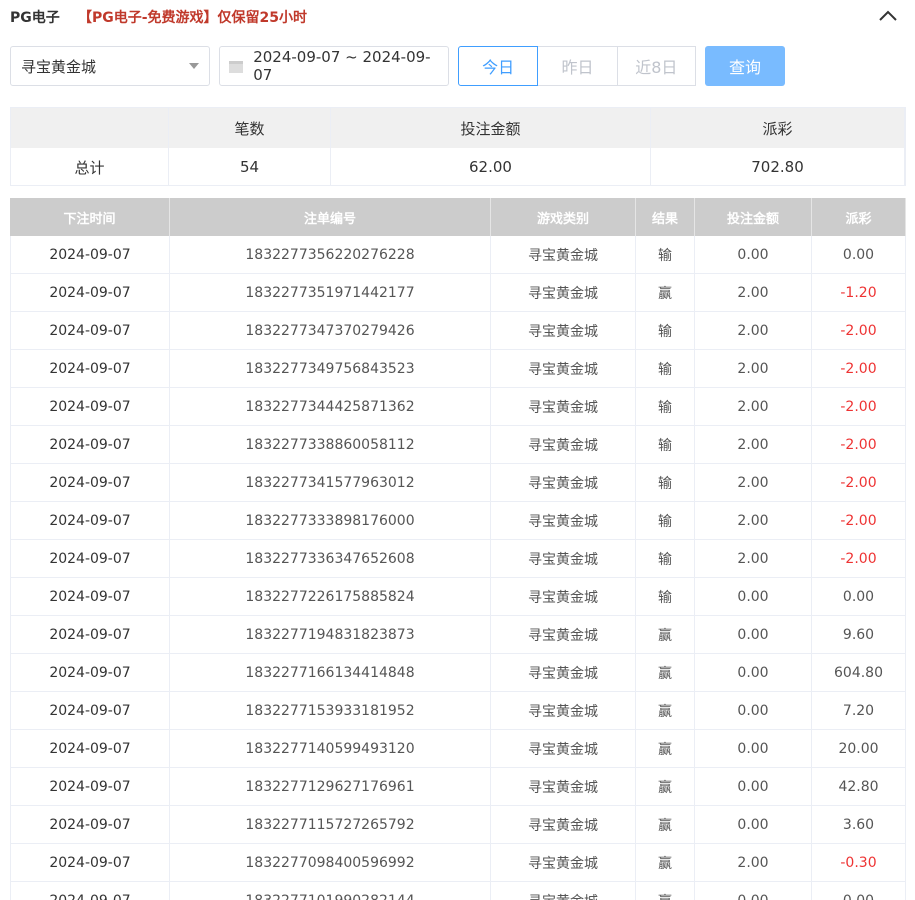 This screenshot has width=915, height=900. Describe the element at coordinates (90, 167) in the screenshot. I see `summary-label: 总计` at that location.